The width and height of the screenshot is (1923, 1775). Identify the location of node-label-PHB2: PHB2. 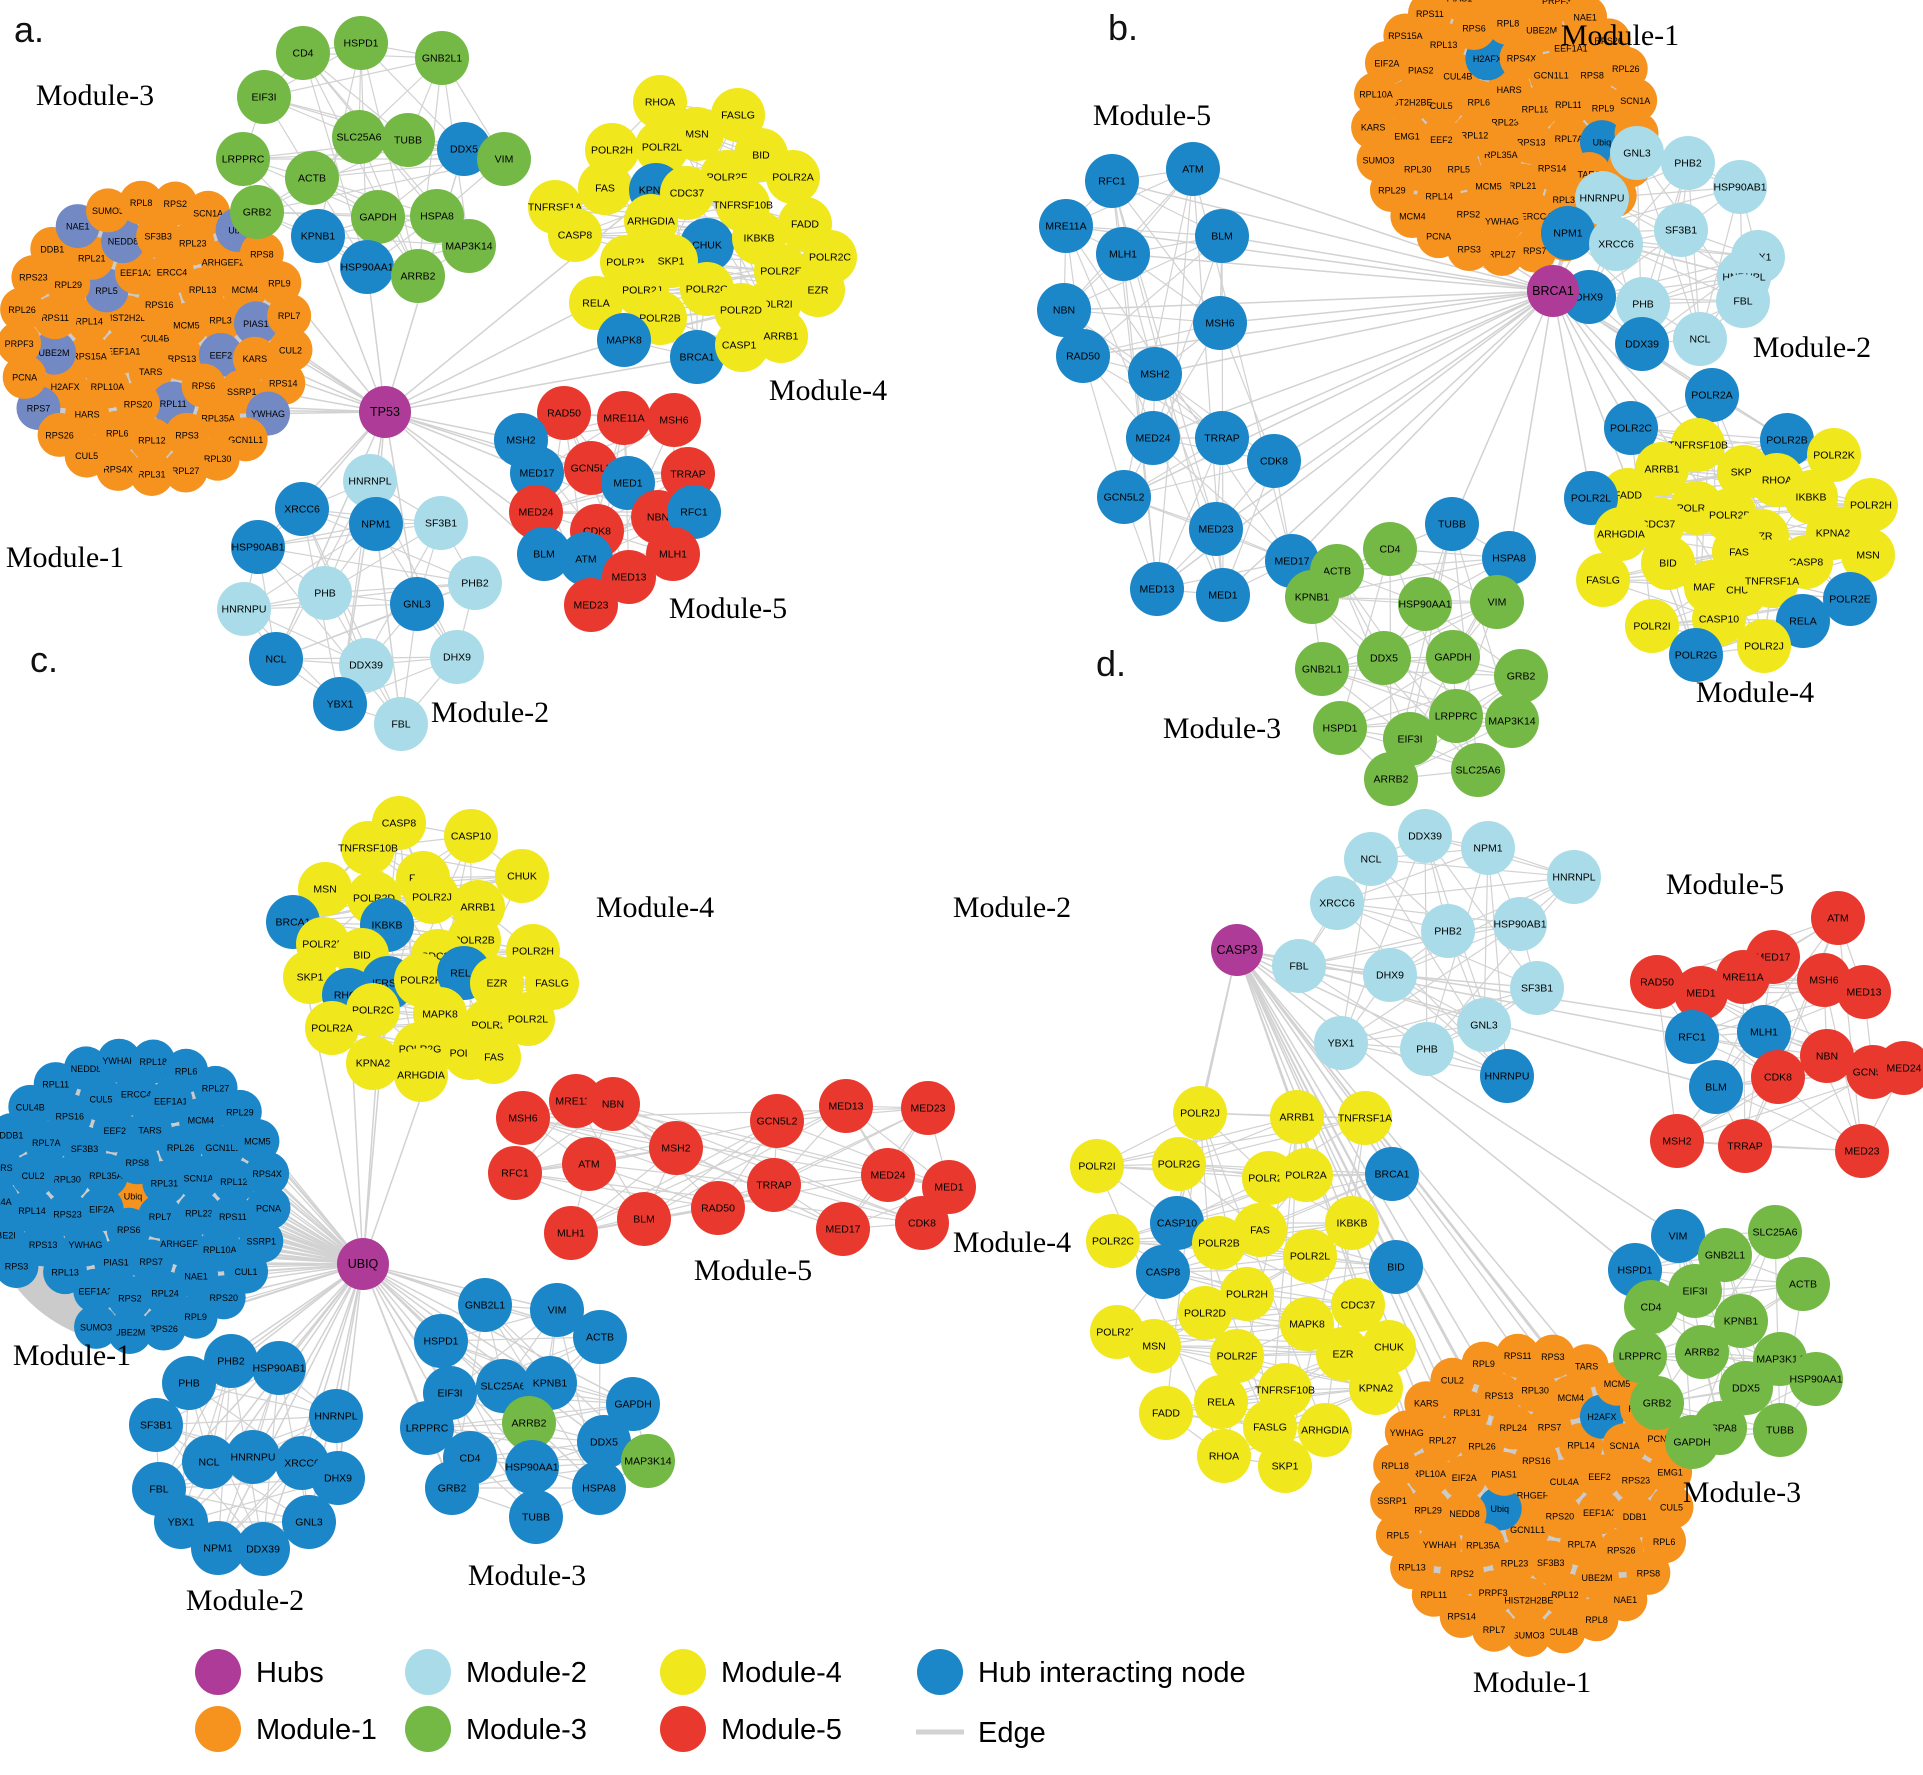
(1688, 164).